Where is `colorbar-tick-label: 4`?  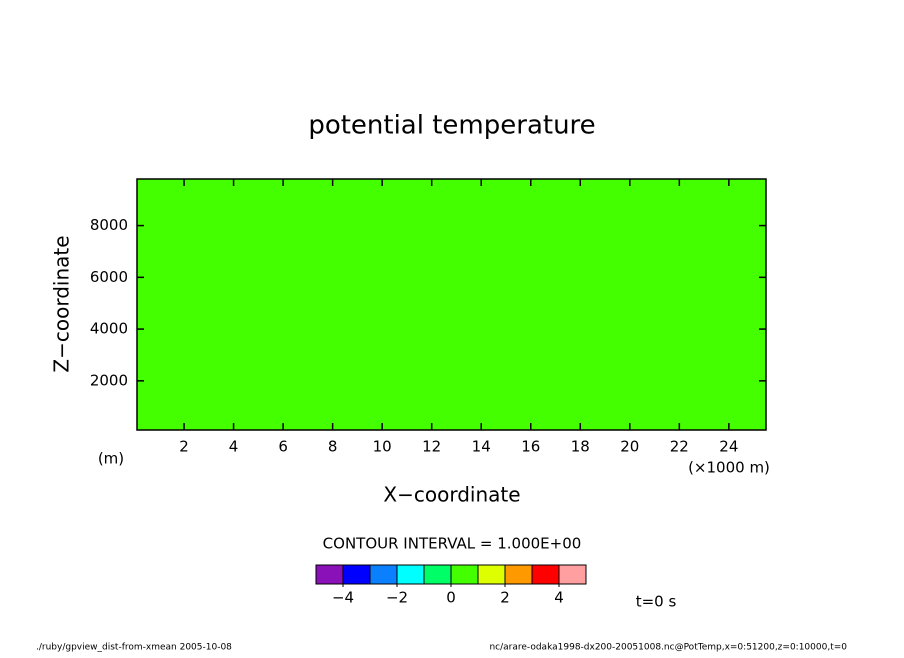 colorbar-tick-label: 4 is located at coordinates (559, 598).